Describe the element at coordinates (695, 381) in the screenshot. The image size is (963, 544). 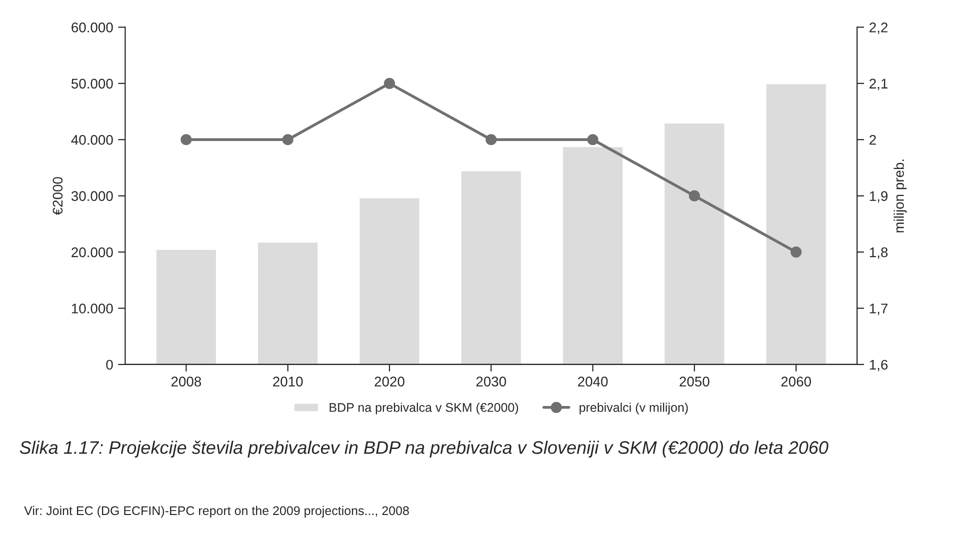
I see `x-tick-label: 2050` at that location.